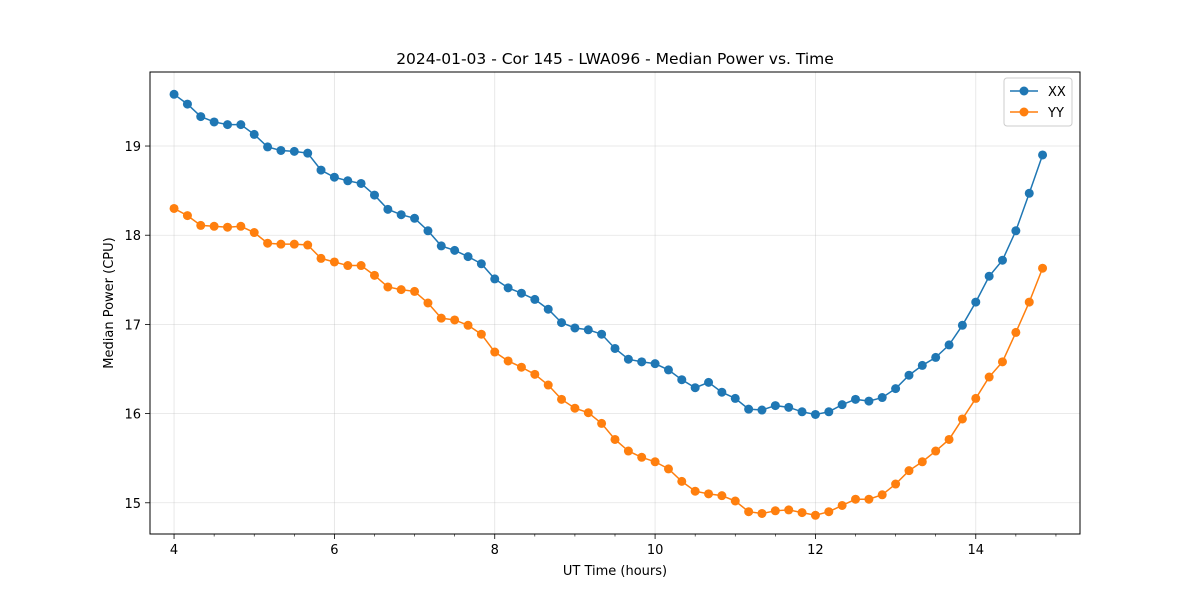  I want to click on y-axis: 15 16 17 18 19, so click(137, 326).